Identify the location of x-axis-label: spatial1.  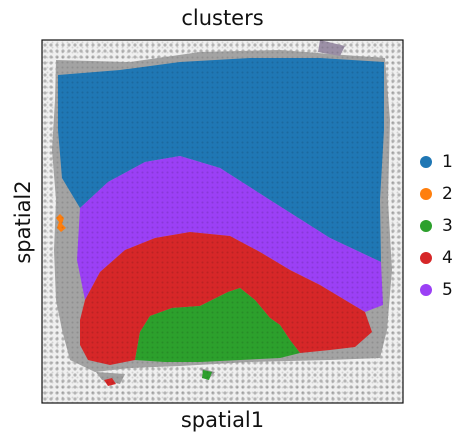
(222, 420).